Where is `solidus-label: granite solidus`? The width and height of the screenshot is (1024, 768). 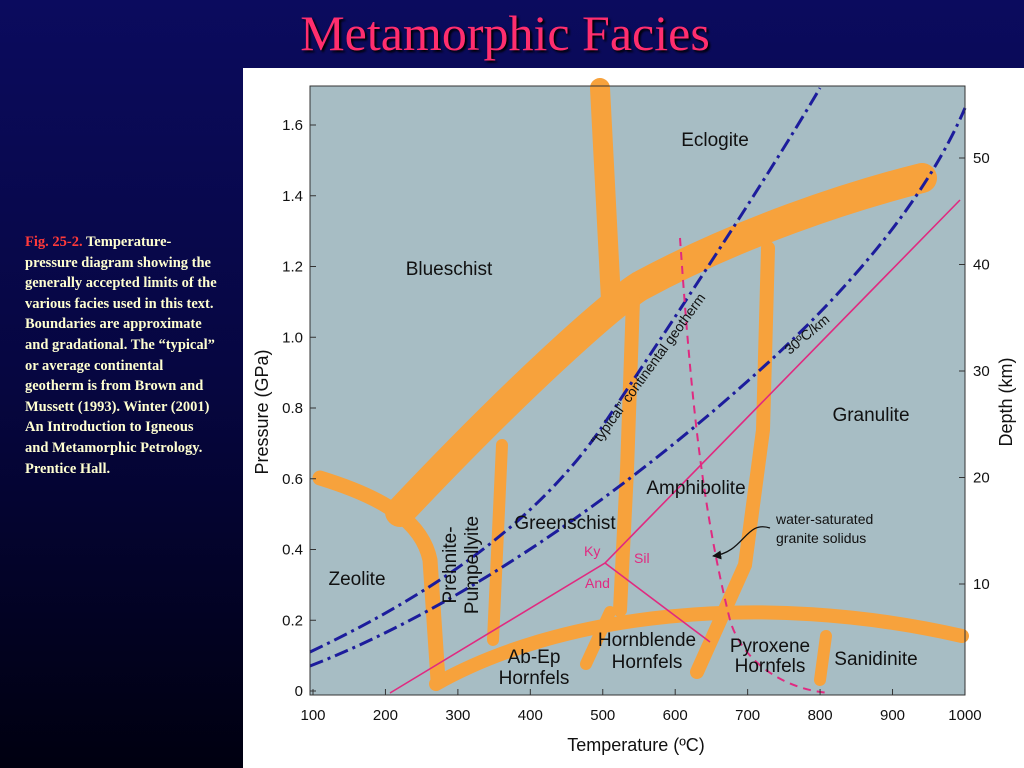 solidus-label: granite solidus is located at coordinates (821, 538).